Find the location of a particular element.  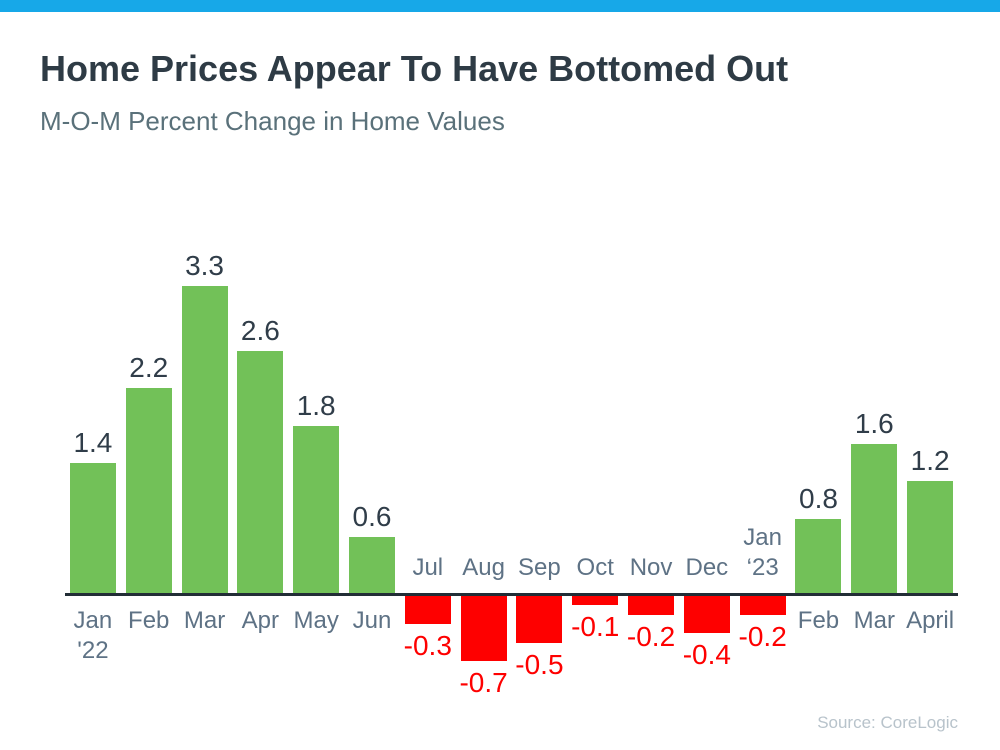

chart-title: Home Prices Appear To Have Bottomed Out is located at coordinates (414, 68).